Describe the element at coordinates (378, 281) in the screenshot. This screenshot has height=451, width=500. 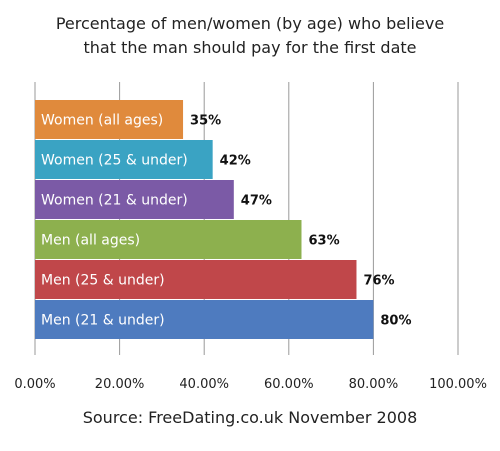
I see `bar-value-label: 76%` at that location.